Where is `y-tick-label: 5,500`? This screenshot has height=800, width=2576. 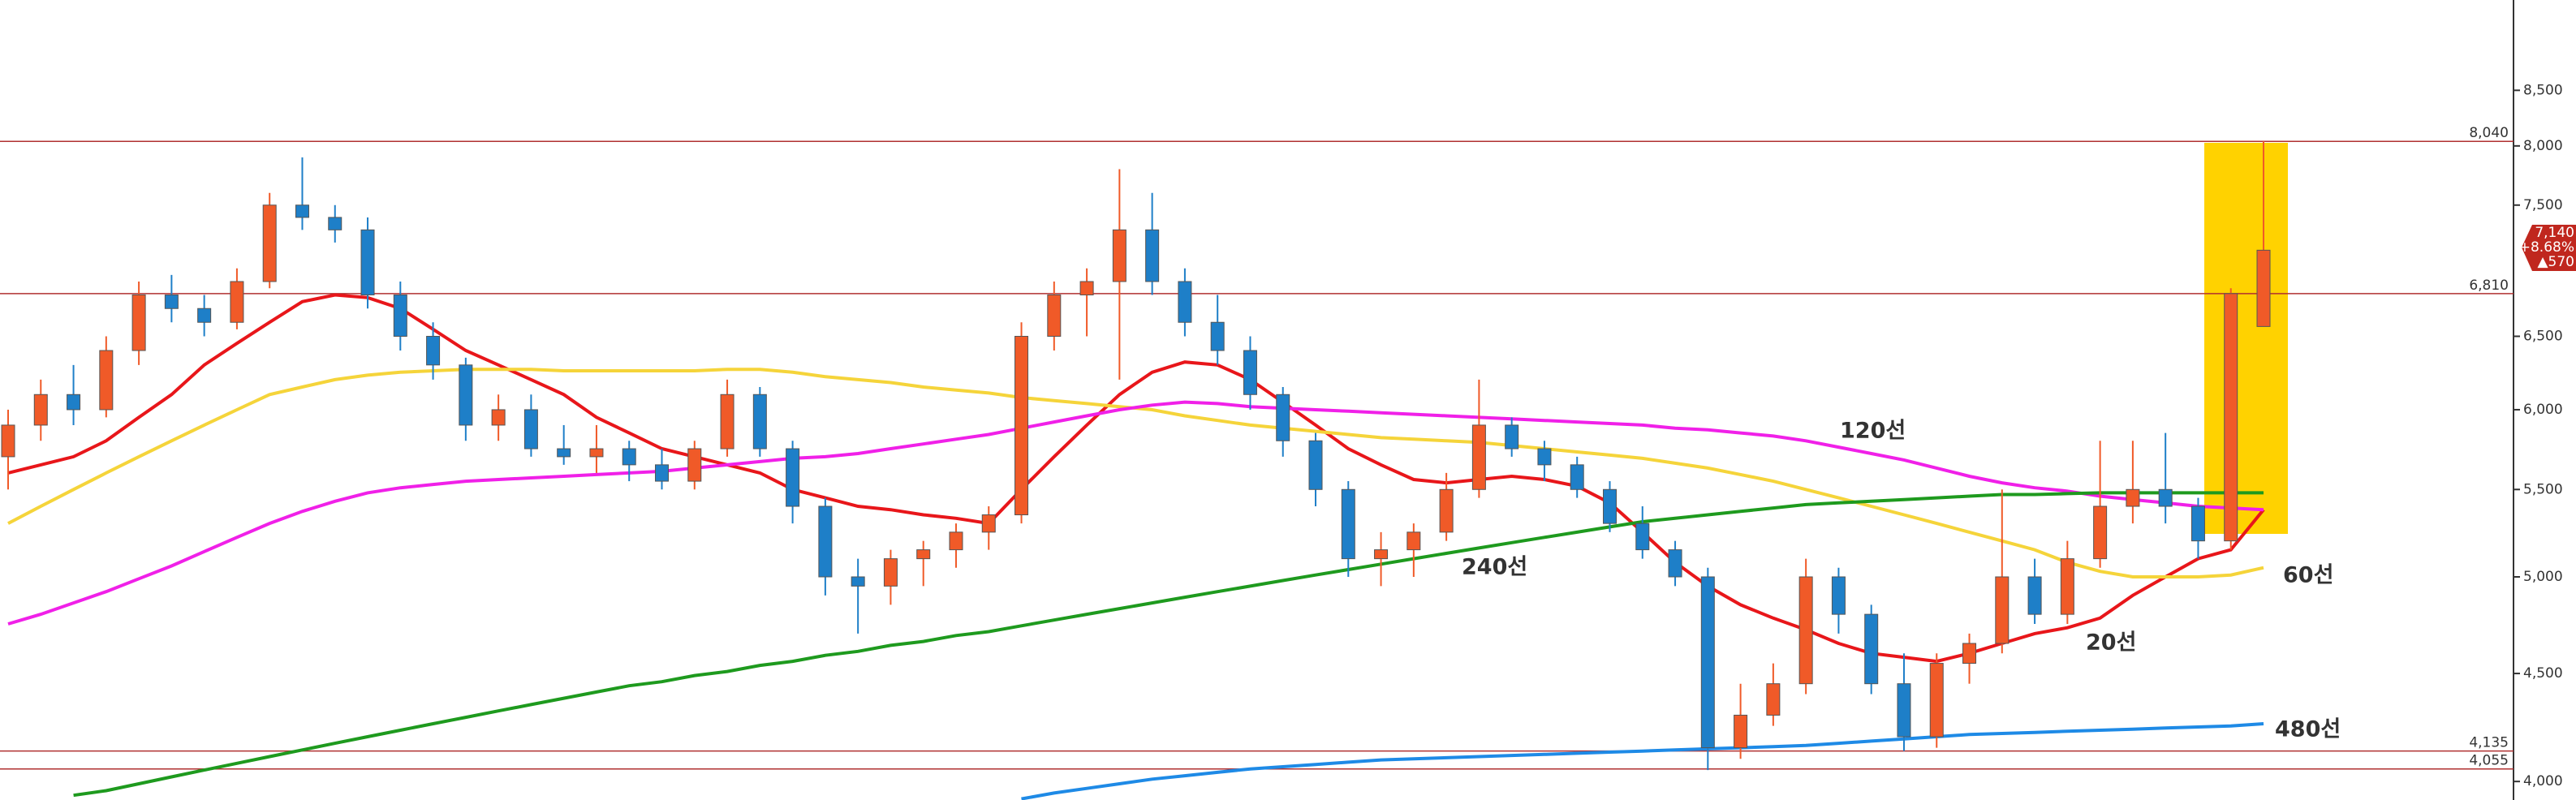
y-tick-label: 5,500 is located at coordinates (2543, 489).